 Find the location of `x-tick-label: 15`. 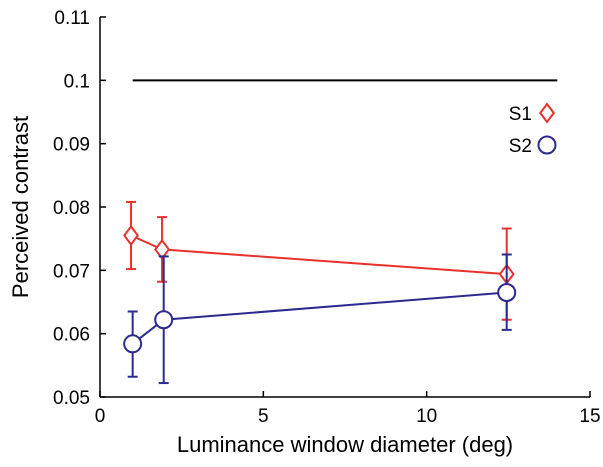

x-tick-label: 15 is located at coordinates (589, 416).